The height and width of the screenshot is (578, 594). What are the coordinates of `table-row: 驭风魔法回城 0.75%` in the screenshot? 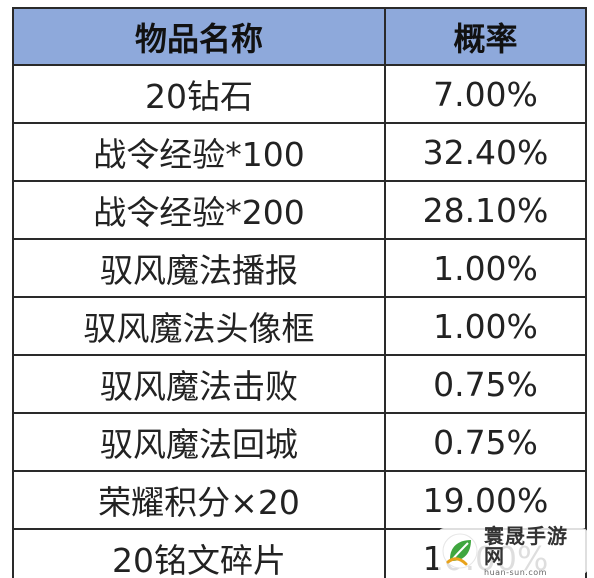 It's located at (299, 442).